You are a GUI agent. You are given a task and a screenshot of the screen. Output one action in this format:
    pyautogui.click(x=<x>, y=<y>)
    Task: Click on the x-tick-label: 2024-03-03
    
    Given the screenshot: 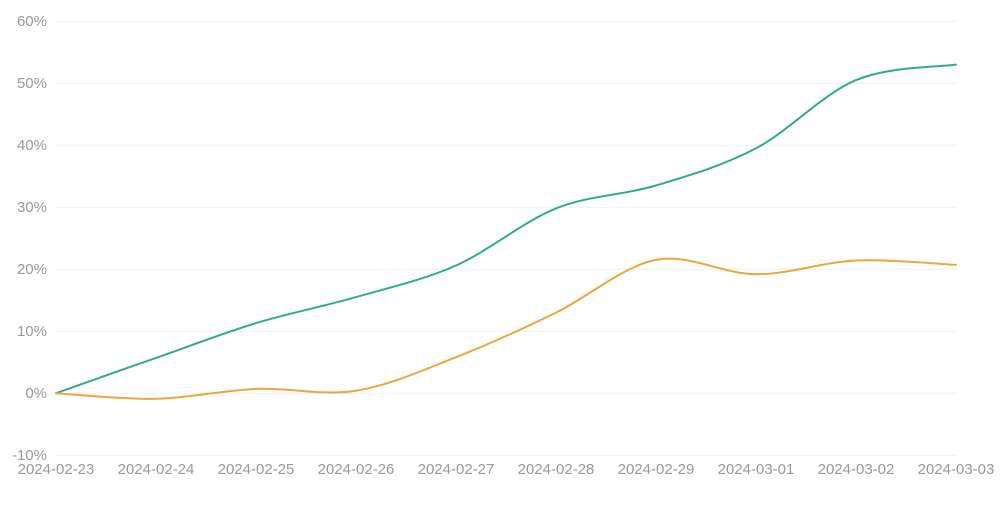 What is the action you would take?
    pyautogui.click(x=956, y=469)
    